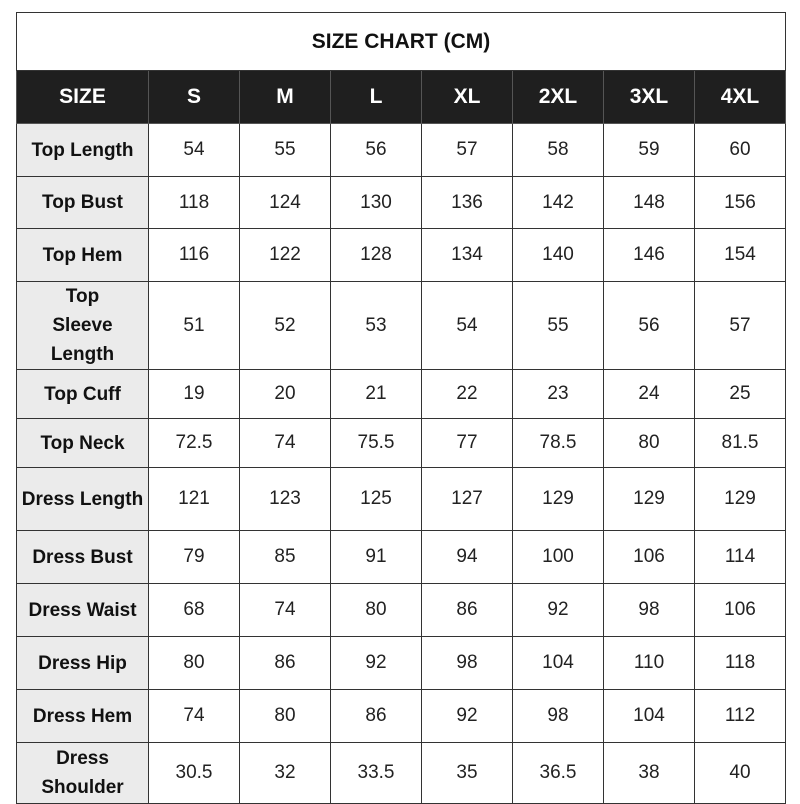 The width and height of the screenshot is (800, 804). Describe the element at coordinates (82, 610) in the screenshot. I see `row-label: Dress Waist` at that location.